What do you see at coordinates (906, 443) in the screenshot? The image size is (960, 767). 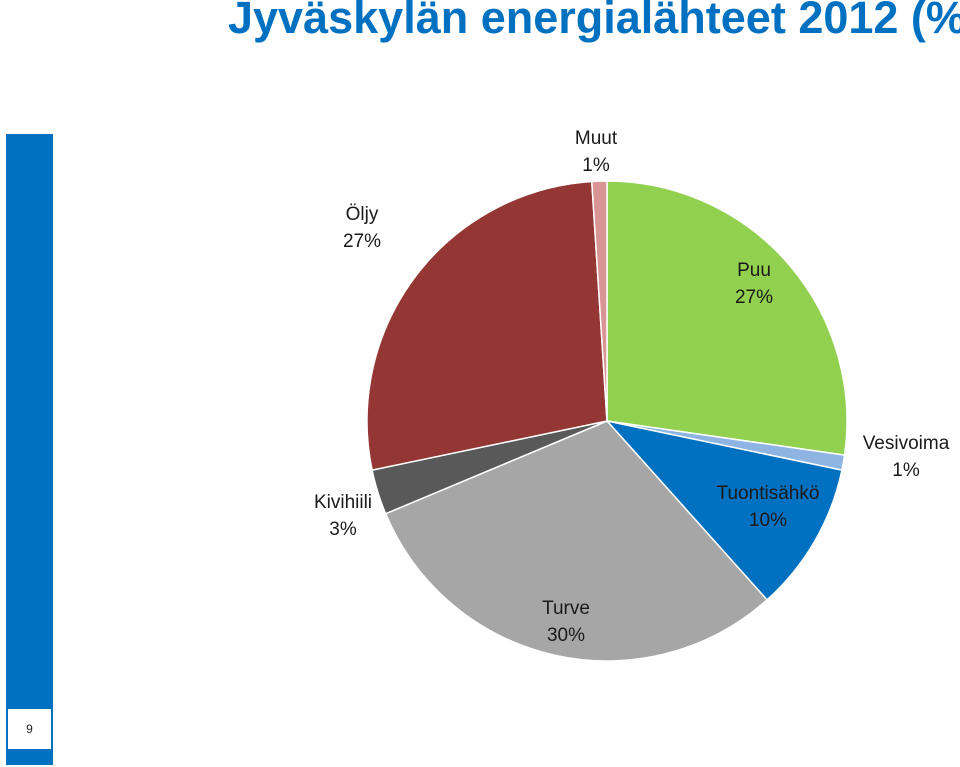 I see `slice-name-label: Vesivoima` at bounding box center [906, 443].